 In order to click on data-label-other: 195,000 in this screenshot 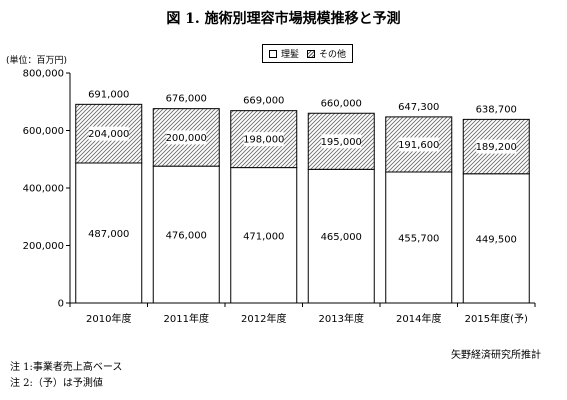, I will do `click(341, 142)`.